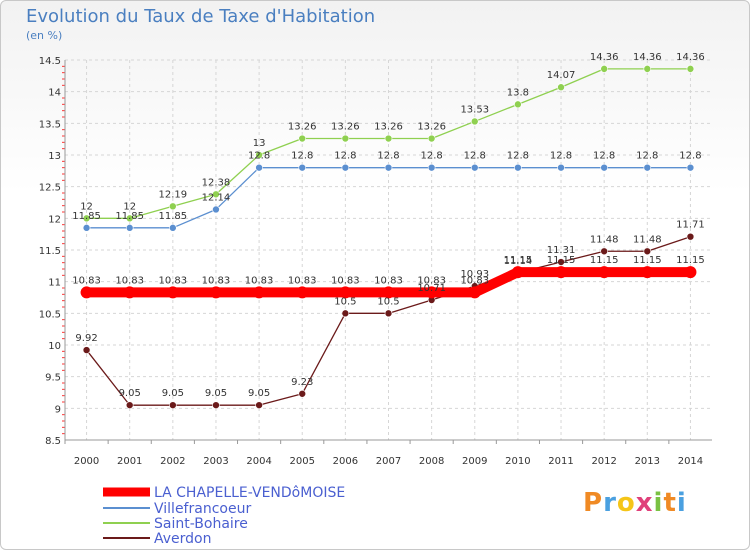  Describe the element at coordinates (216, 197) in the screenshot. I see `data-label: 12.14` at that location.